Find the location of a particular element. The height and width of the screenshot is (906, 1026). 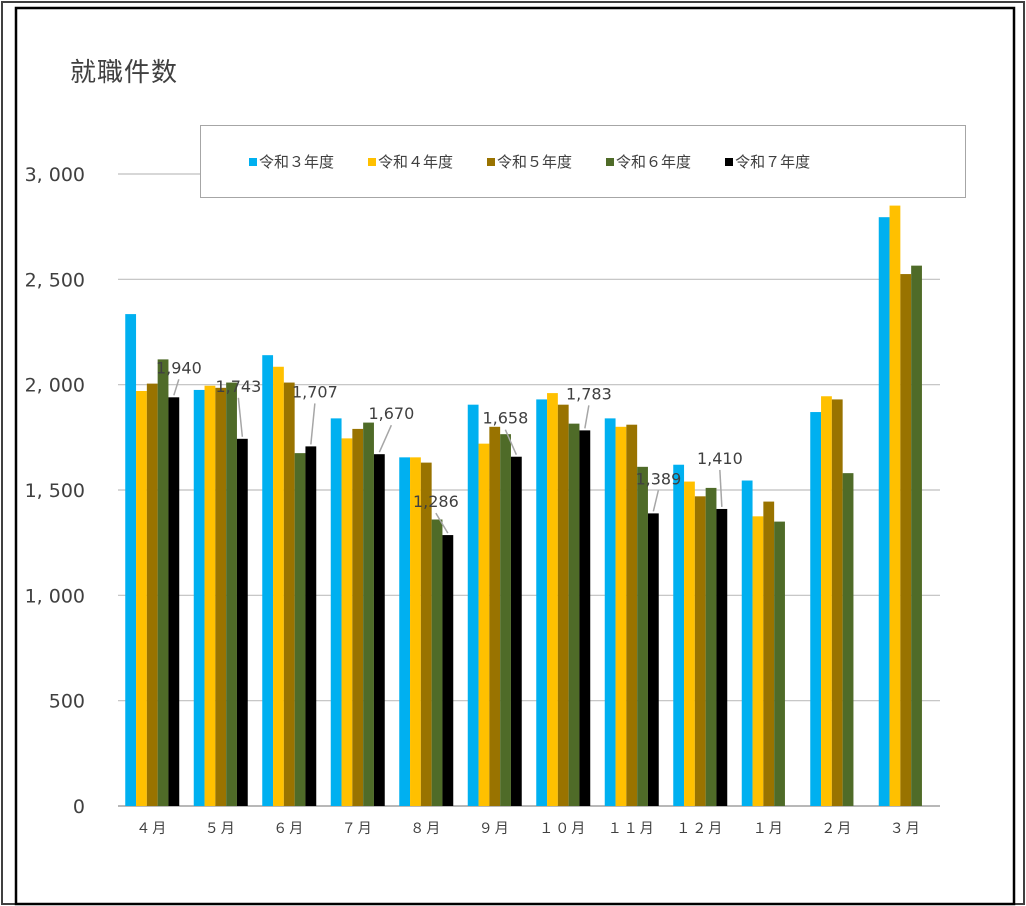

y-tick-label: 0 is located at coordinates (79, 807).